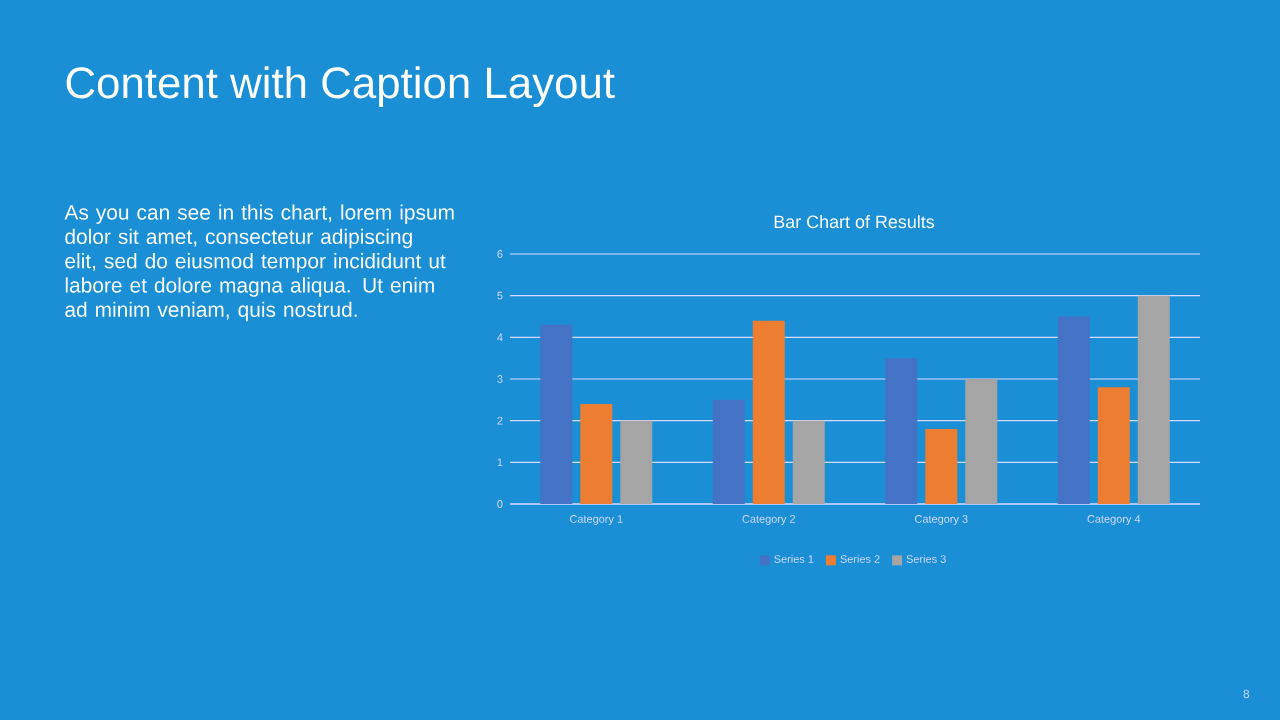 The height and width of the screenshot is (720, 1280). What do you see at coordinates (854, 221) in the screenshot?
I see `chart-subtitle: Bar Chart of Results` at bounding box center [854, 221].